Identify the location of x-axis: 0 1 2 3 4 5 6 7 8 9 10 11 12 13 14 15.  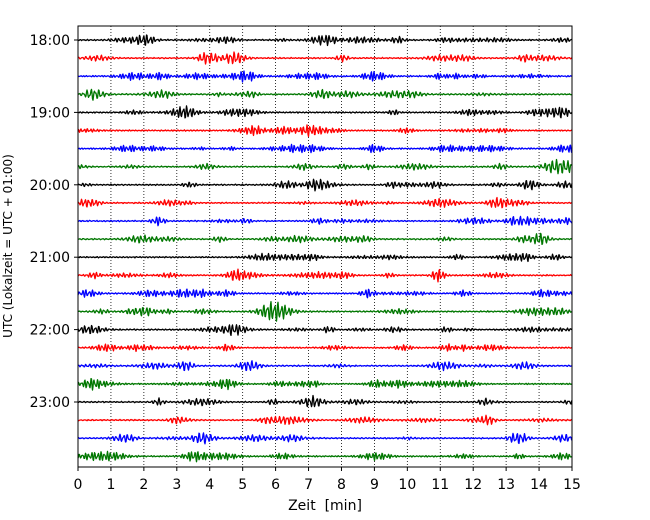
(327, 480).